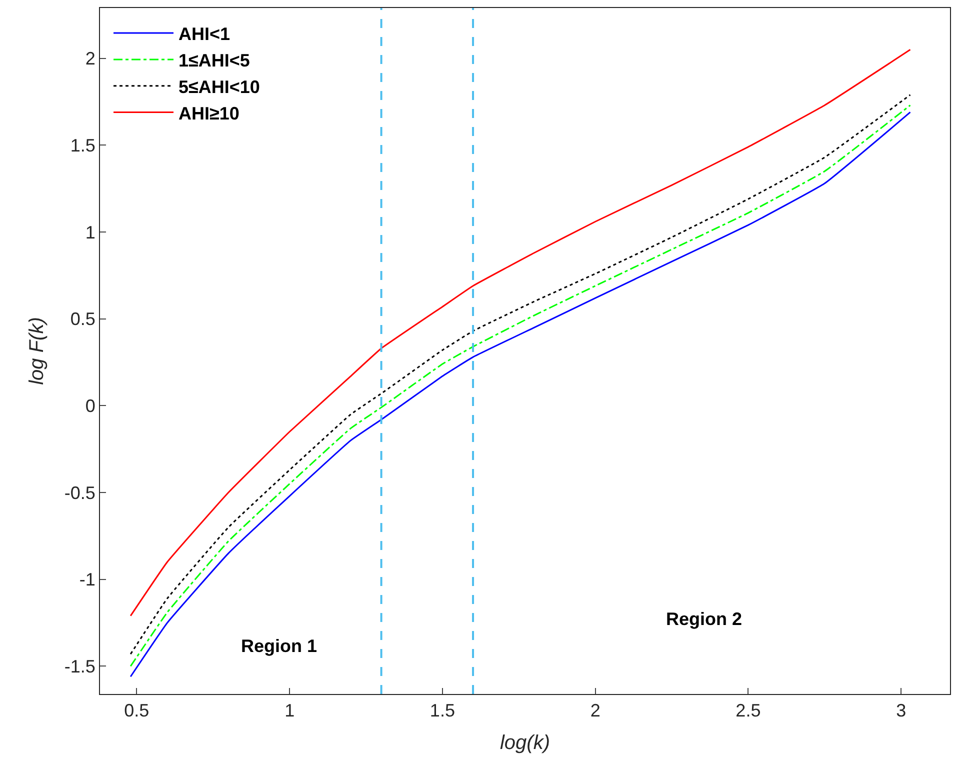 The width and height of the screenshot is (965, 779). I want to click on annotation: Region 2, so click(704, 619).